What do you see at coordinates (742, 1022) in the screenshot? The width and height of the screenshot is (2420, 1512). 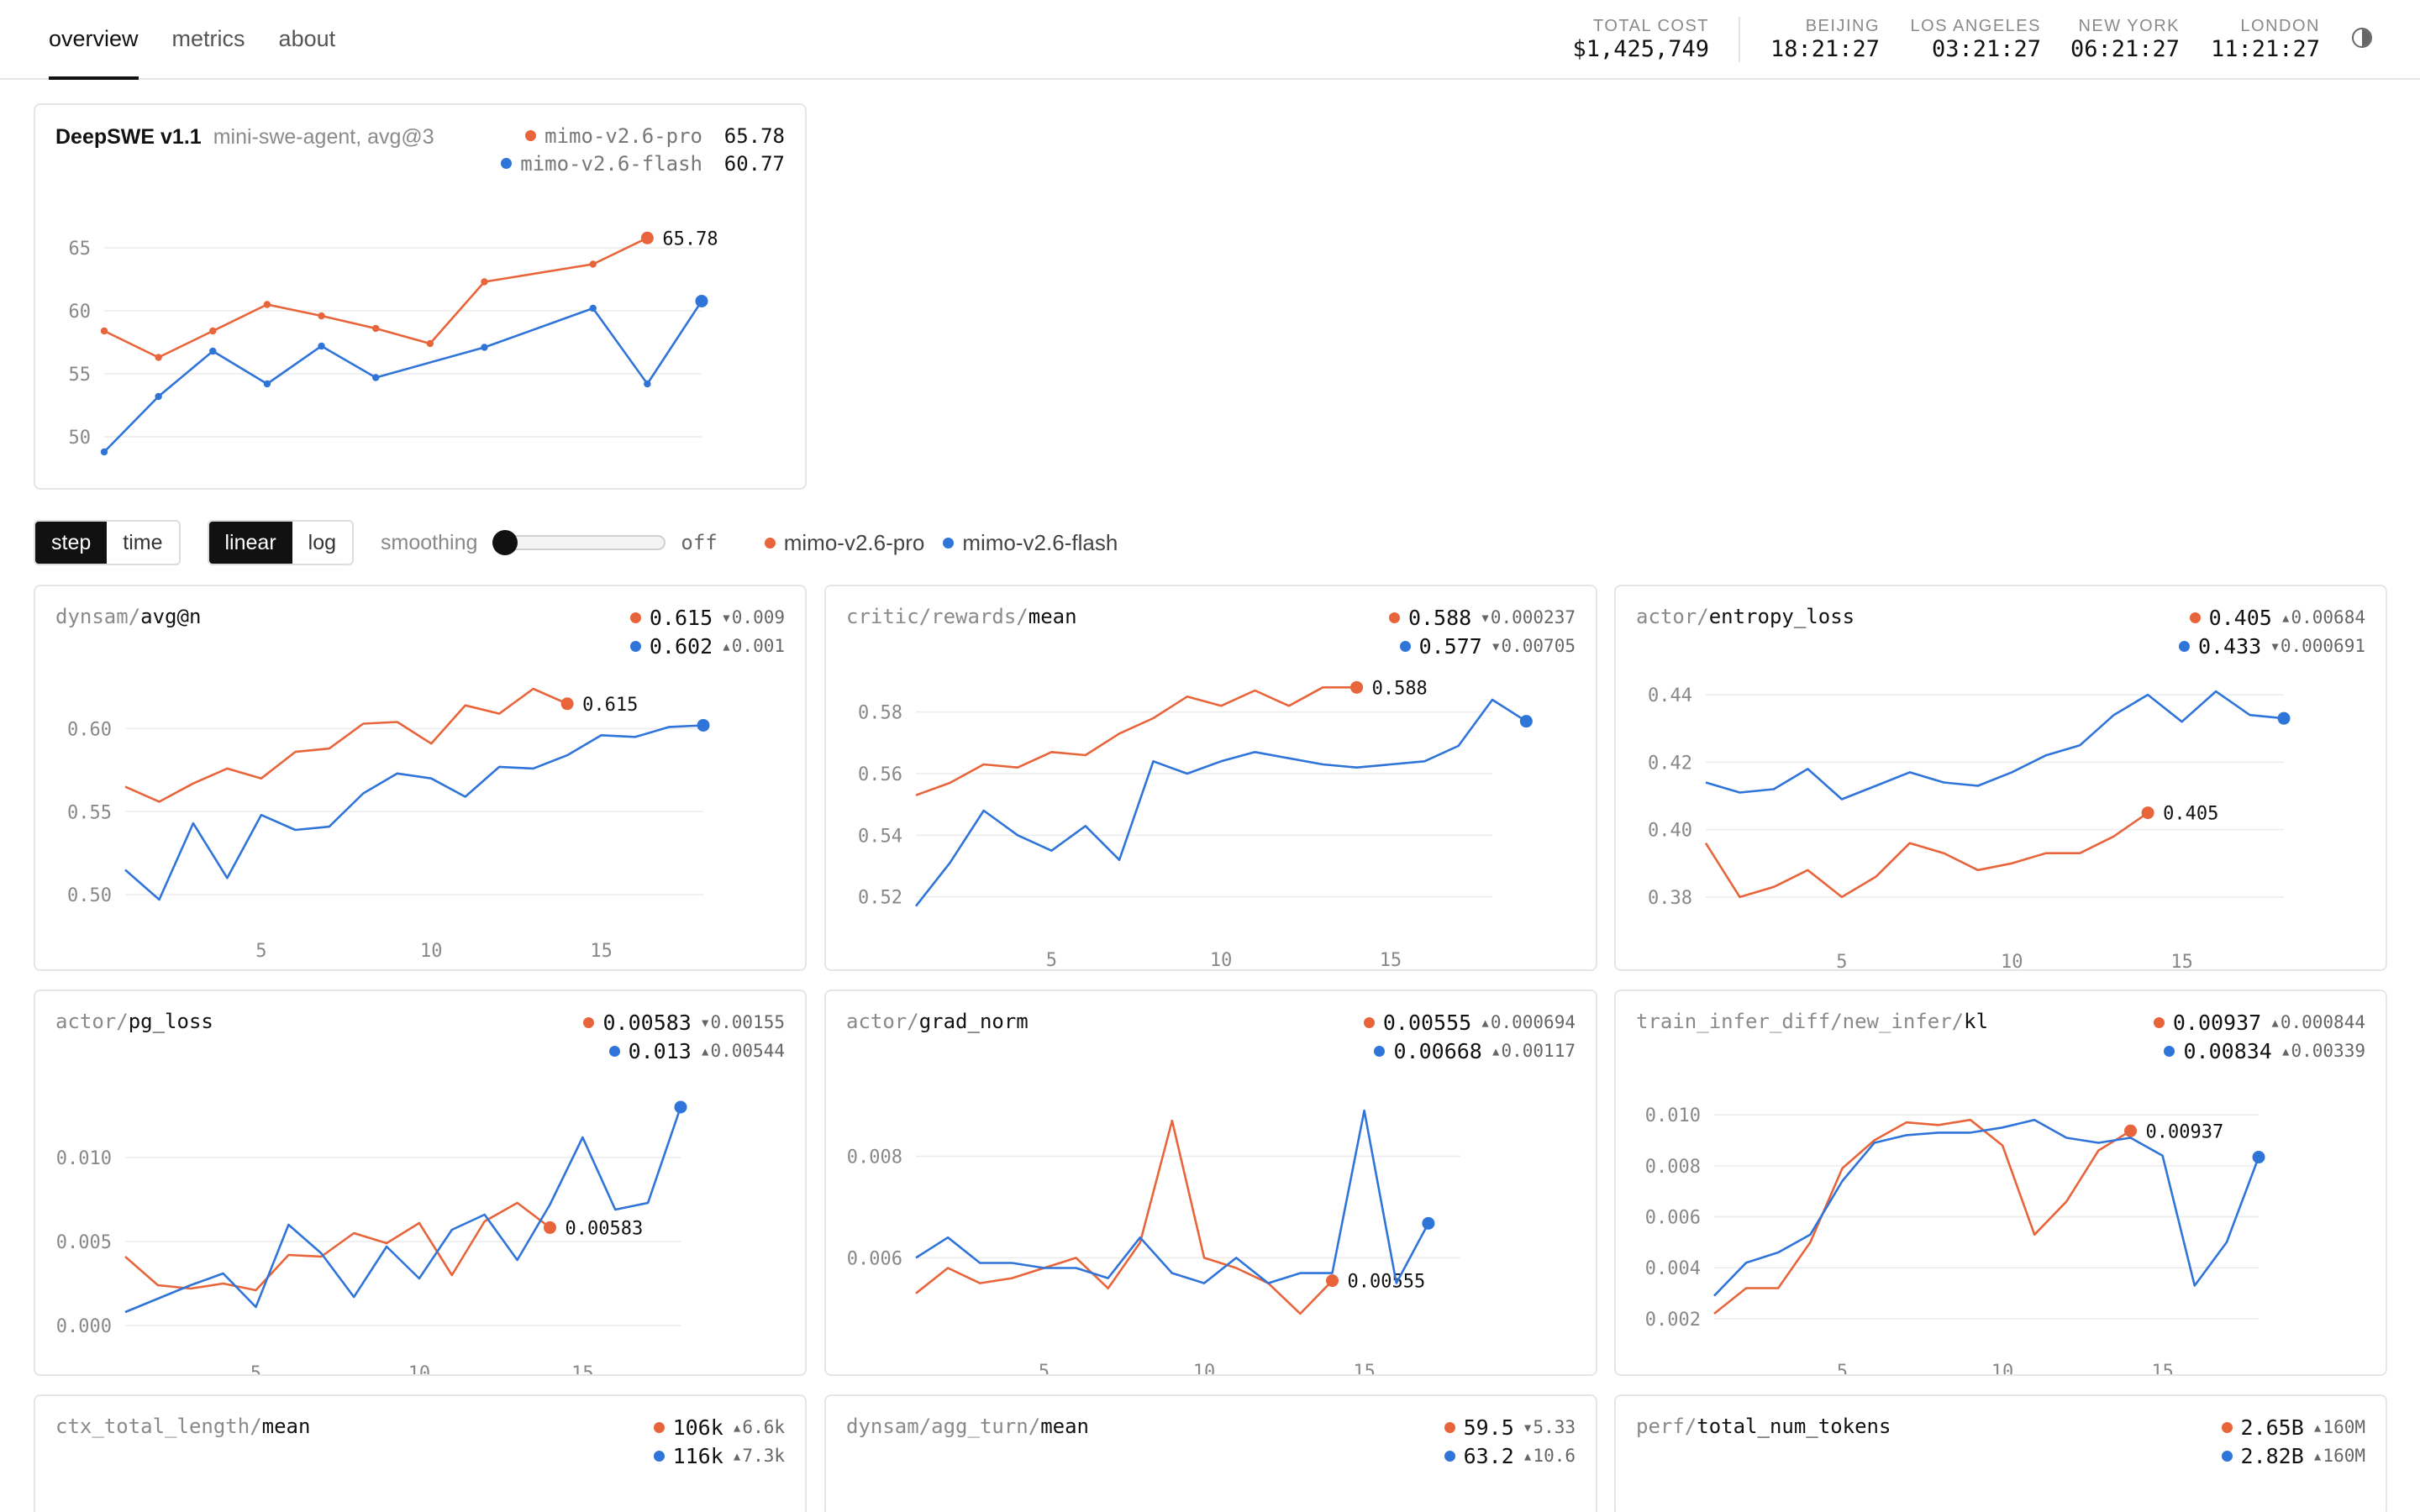 I see `metric-pro-delta: ▾0.00155` at bounding box center [742, 1022].